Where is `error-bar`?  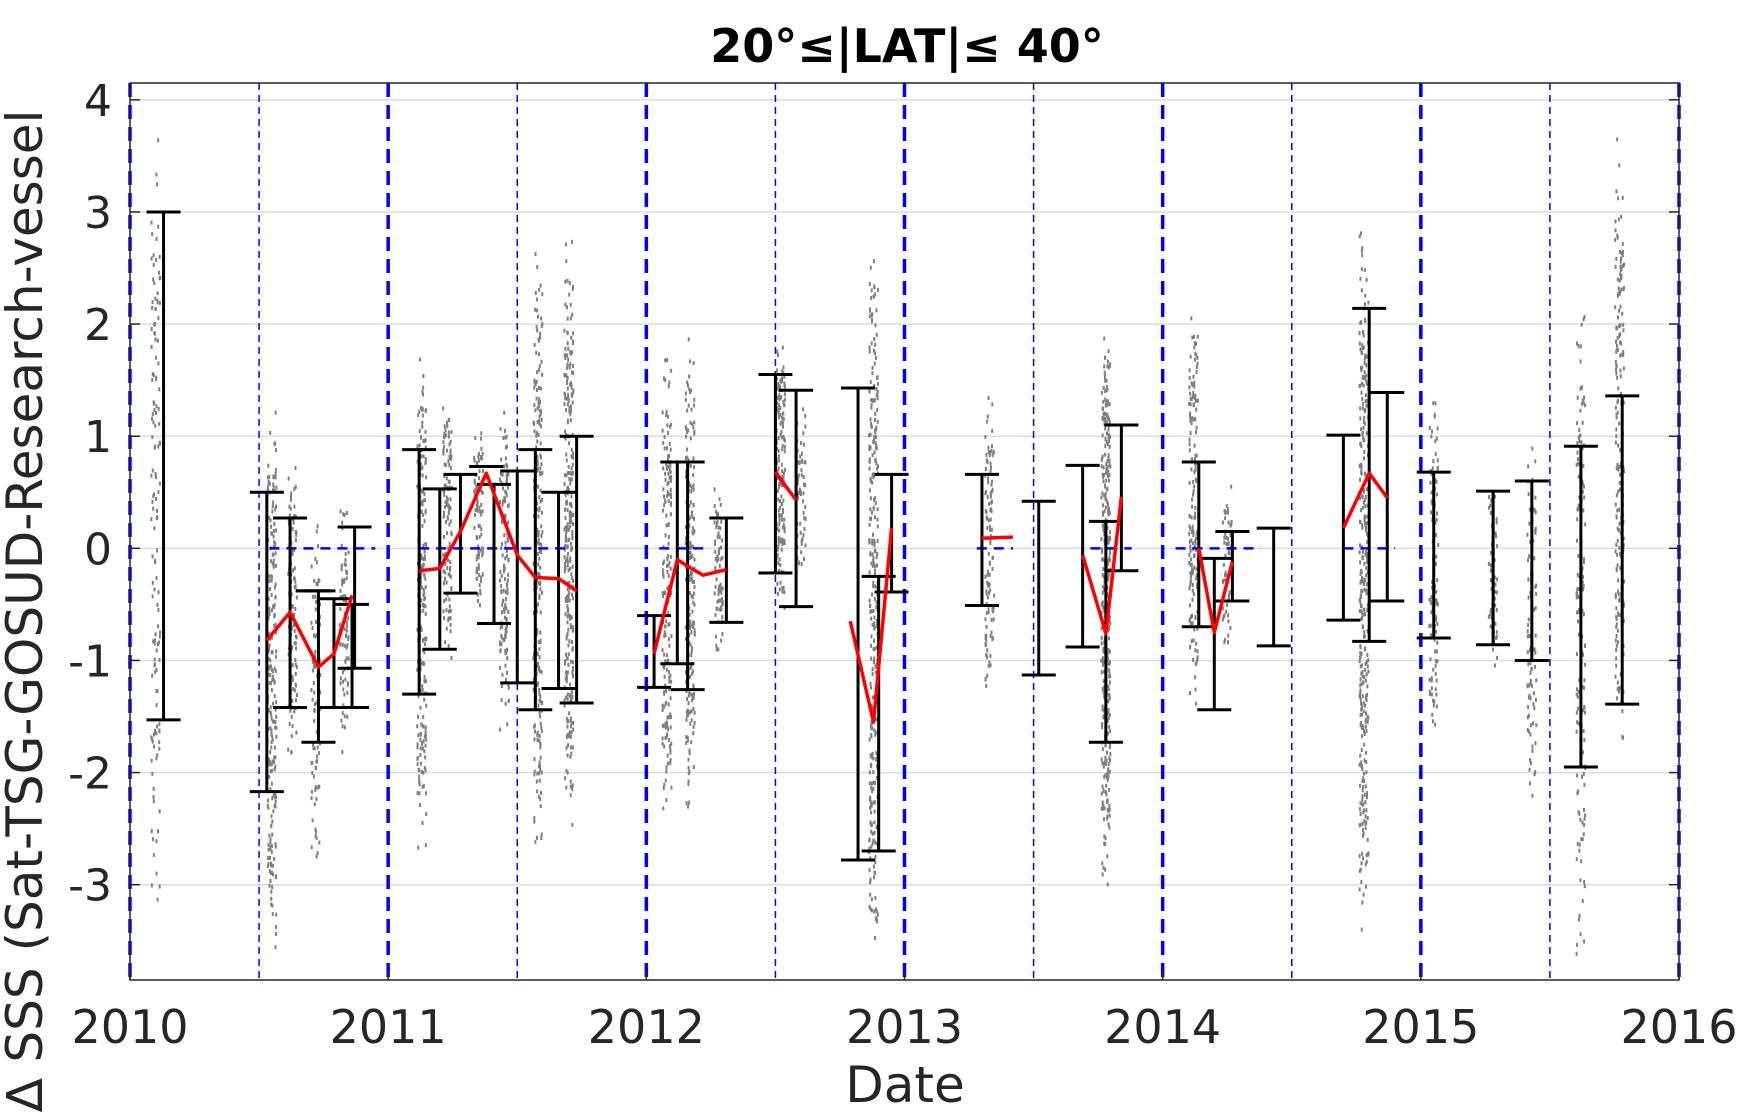
error-bar is located at coordinates (535, 580).